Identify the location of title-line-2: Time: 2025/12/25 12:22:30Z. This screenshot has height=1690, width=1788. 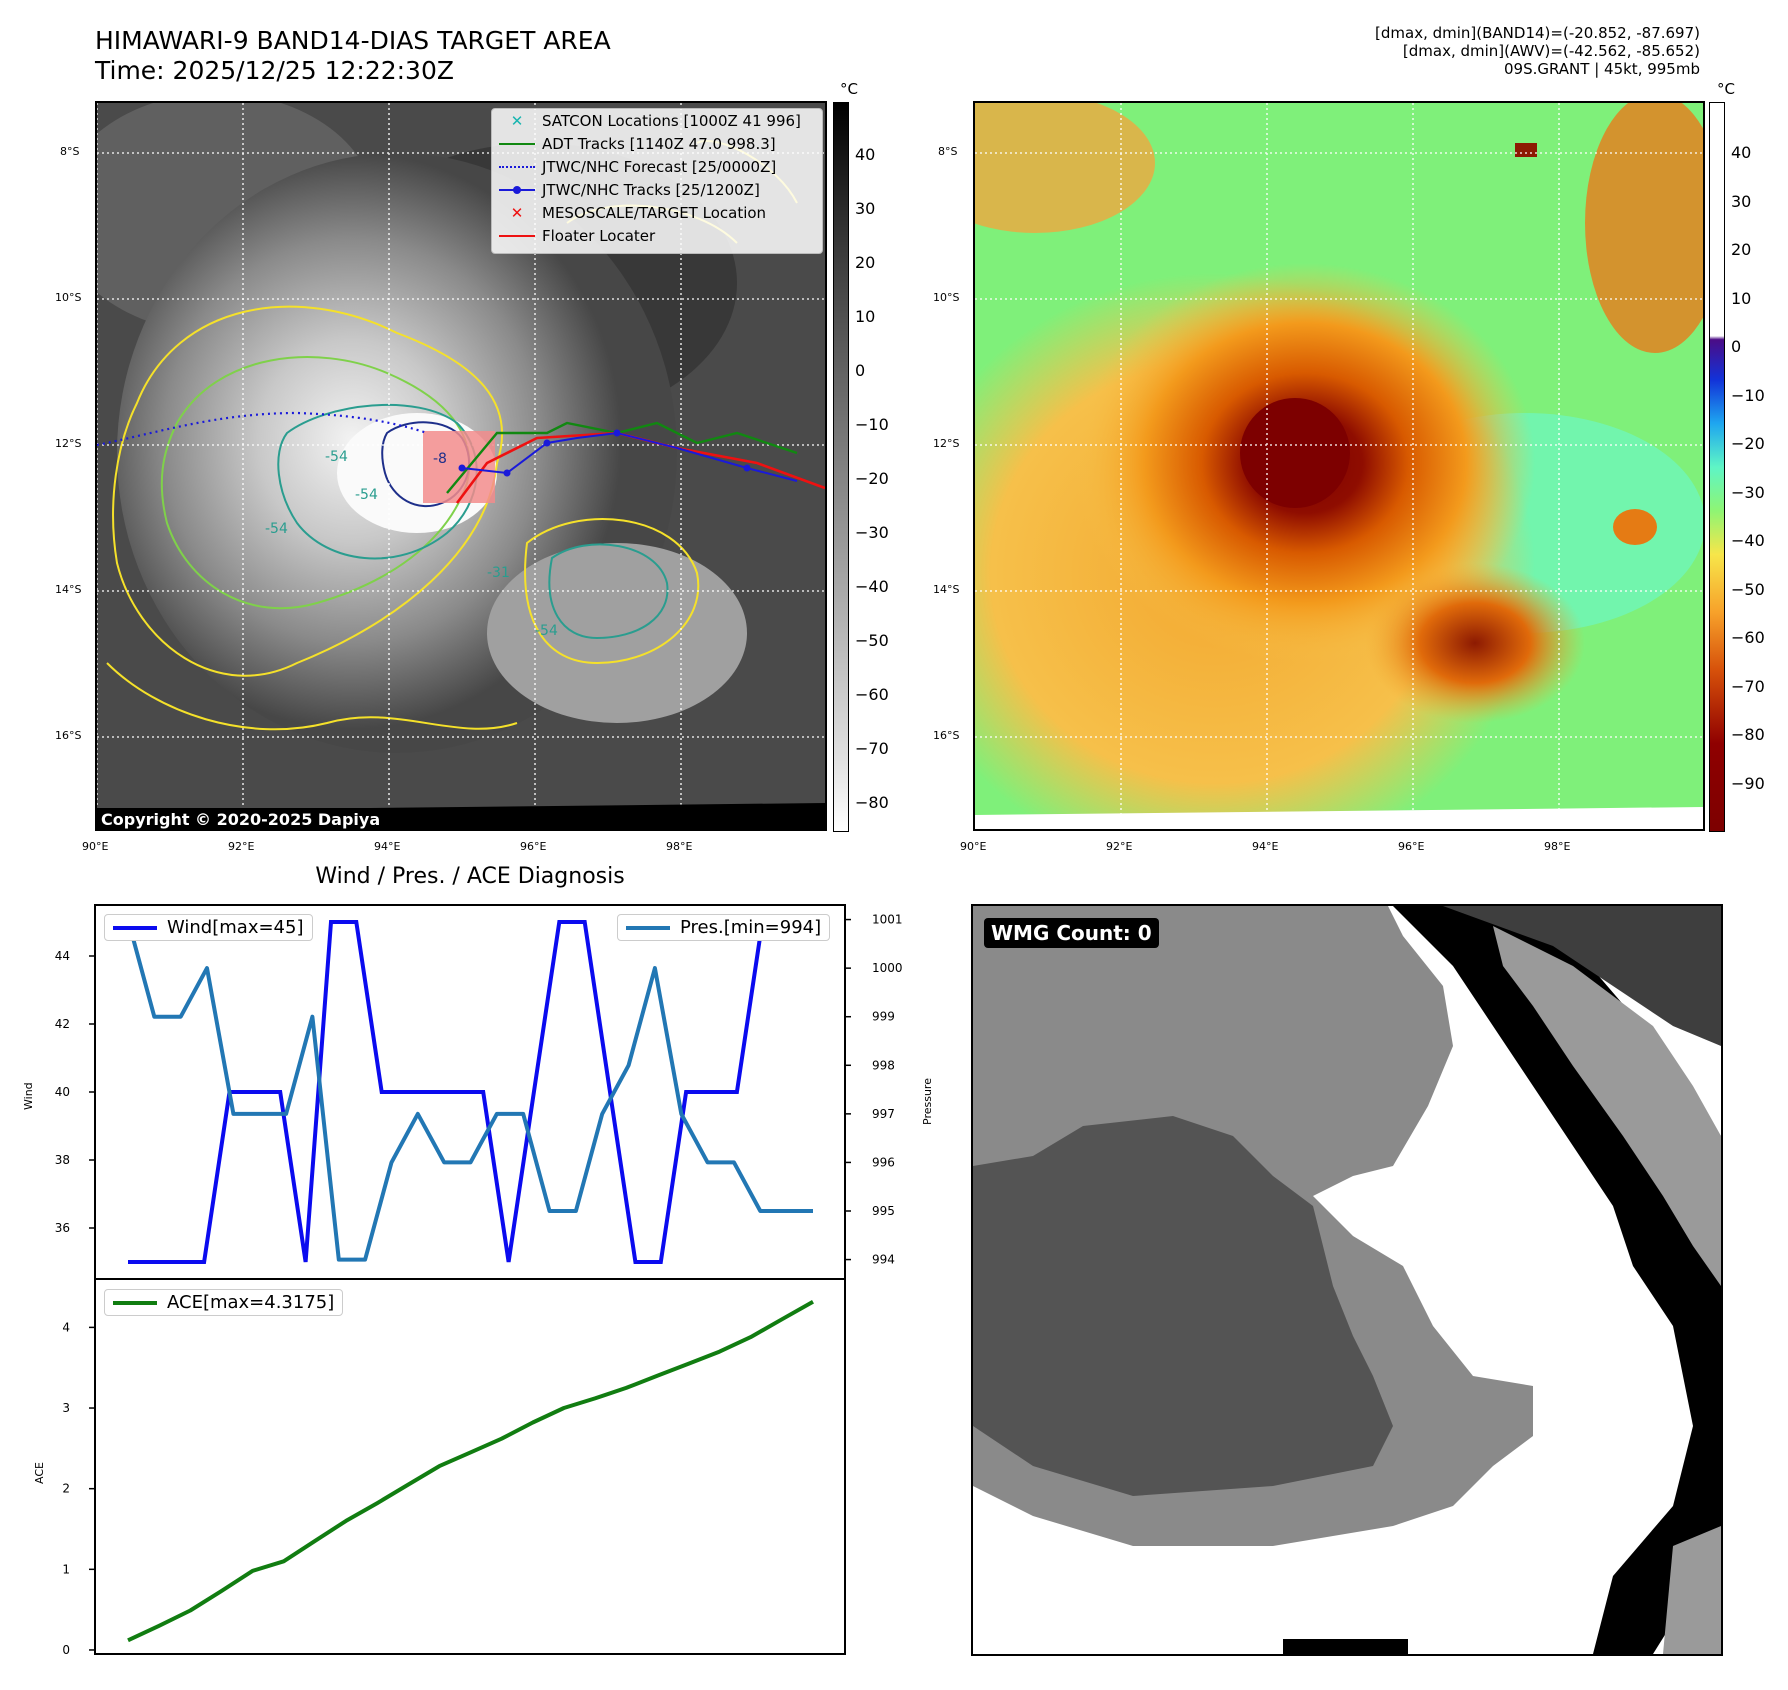
(274, 70).